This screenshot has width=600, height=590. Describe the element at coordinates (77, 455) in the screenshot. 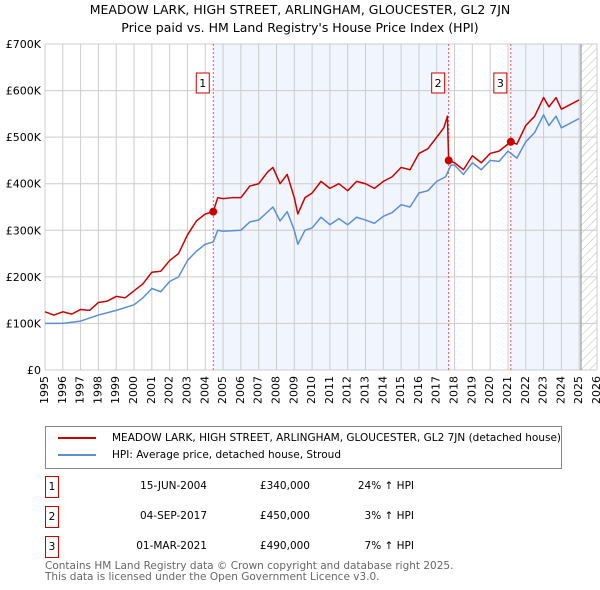

I see `blue-line-swatch` at that location.